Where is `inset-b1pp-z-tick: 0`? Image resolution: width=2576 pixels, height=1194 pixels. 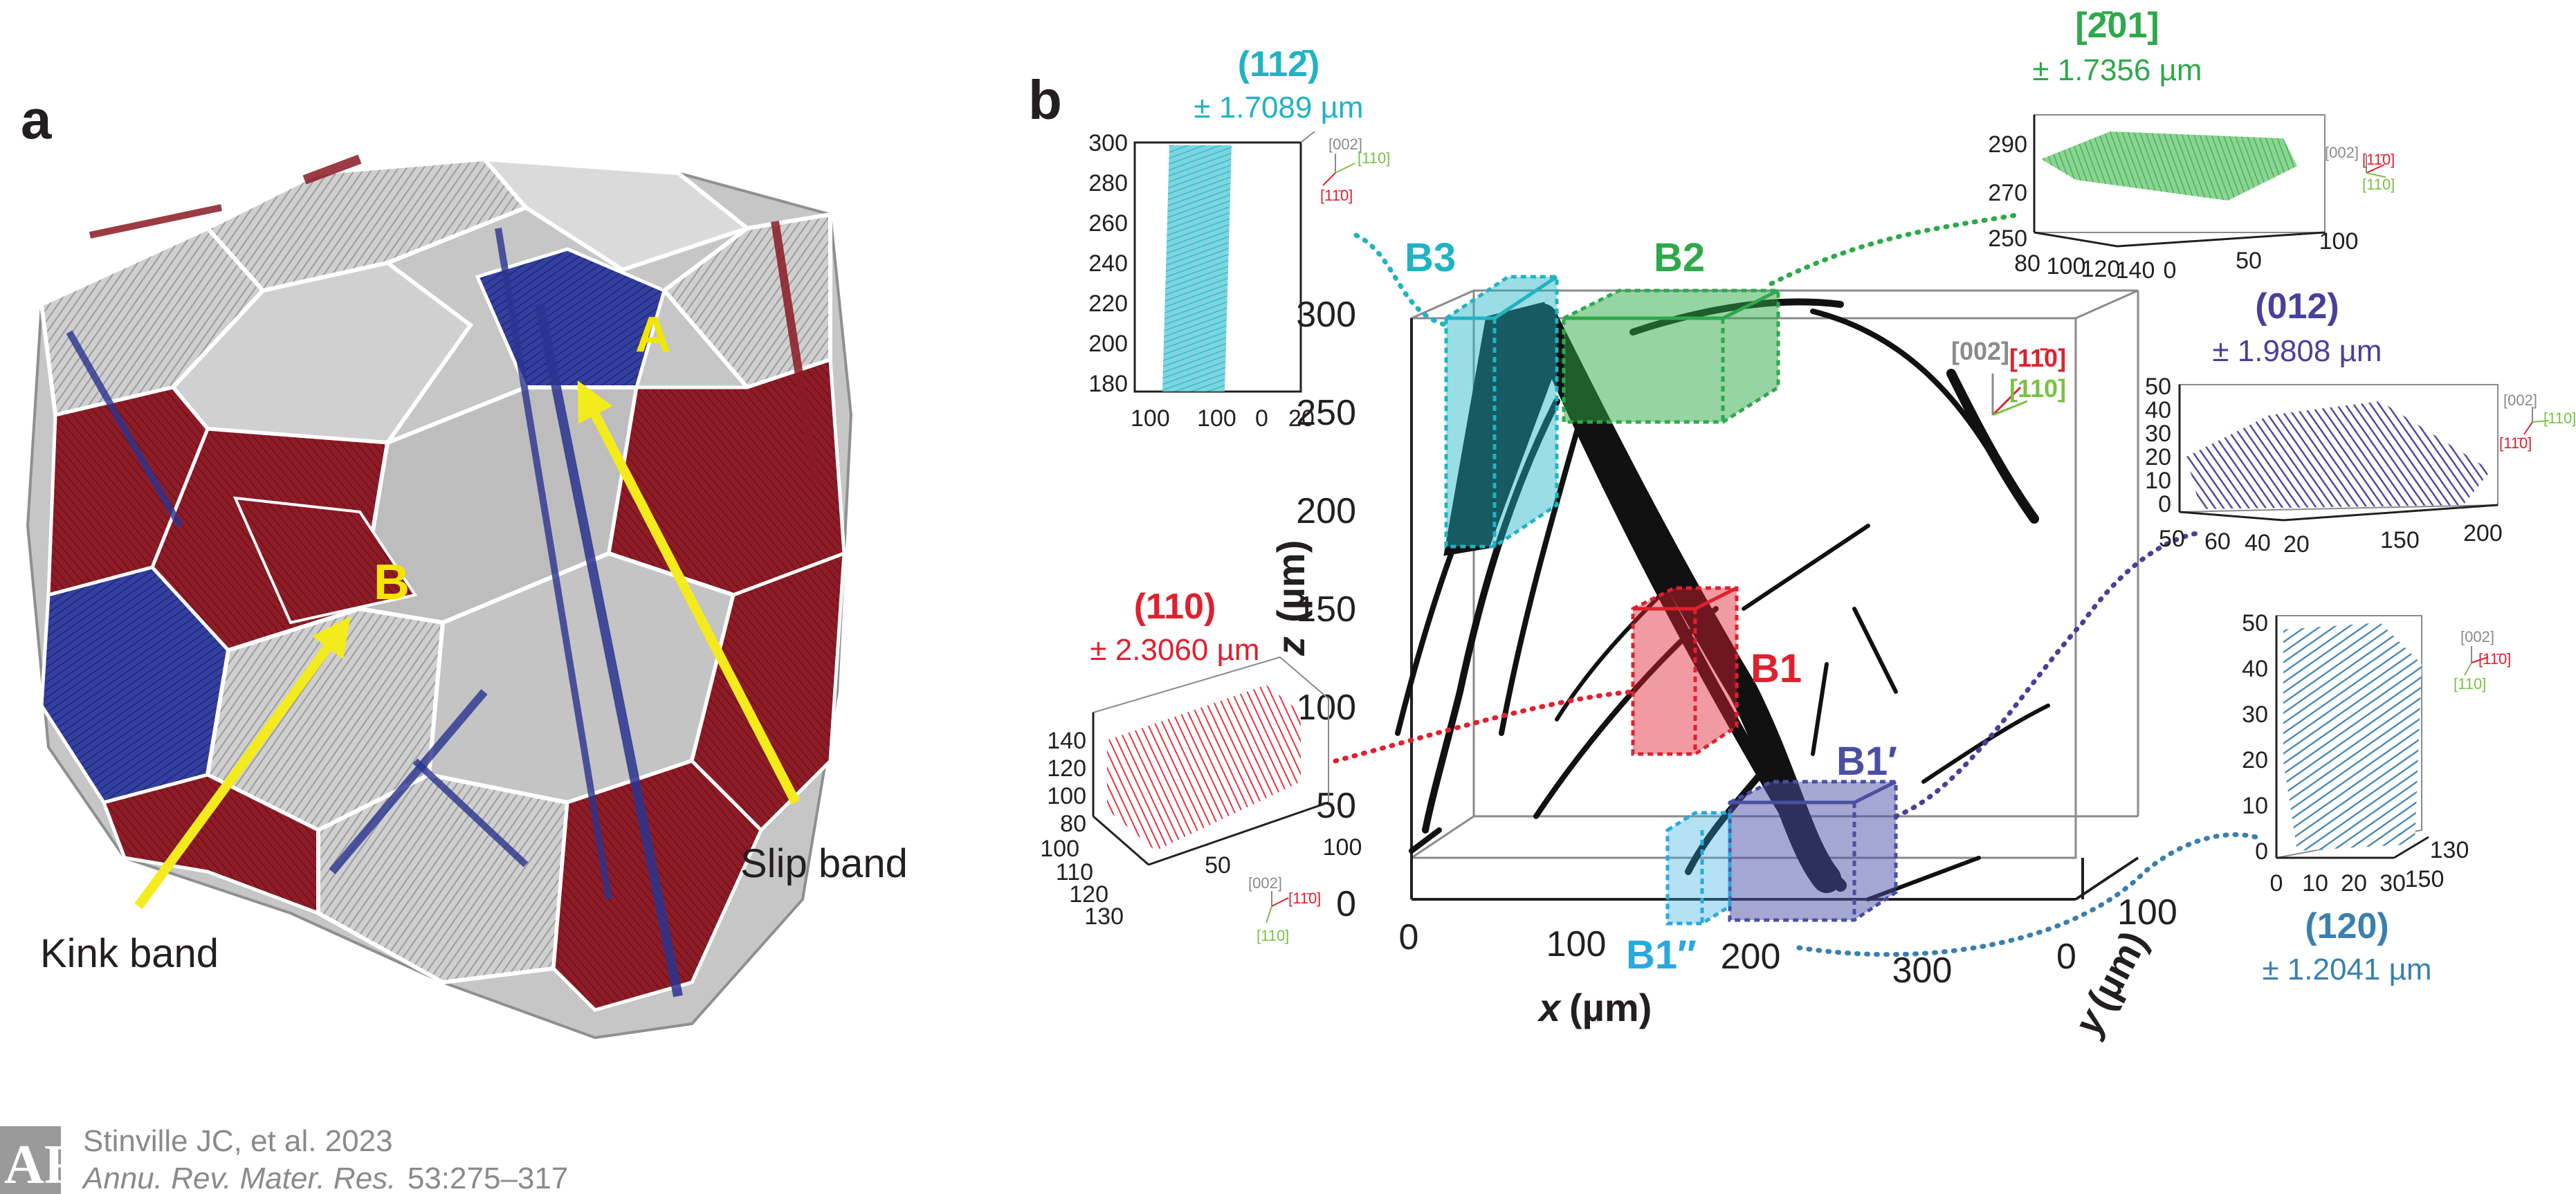
inset-b1pp-z-tick: 0 is located at coordinates (2261, 851).